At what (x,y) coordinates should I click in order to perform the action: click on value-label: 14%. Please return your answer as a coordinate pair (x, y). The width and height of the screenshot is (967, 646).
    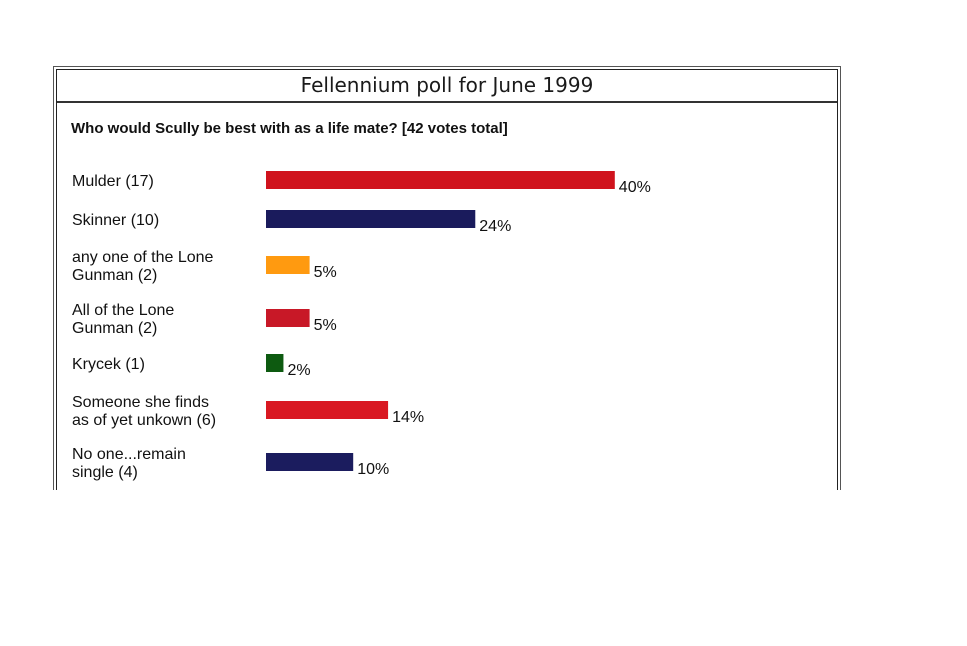
    Looking at the image, I should click on (408, 417).